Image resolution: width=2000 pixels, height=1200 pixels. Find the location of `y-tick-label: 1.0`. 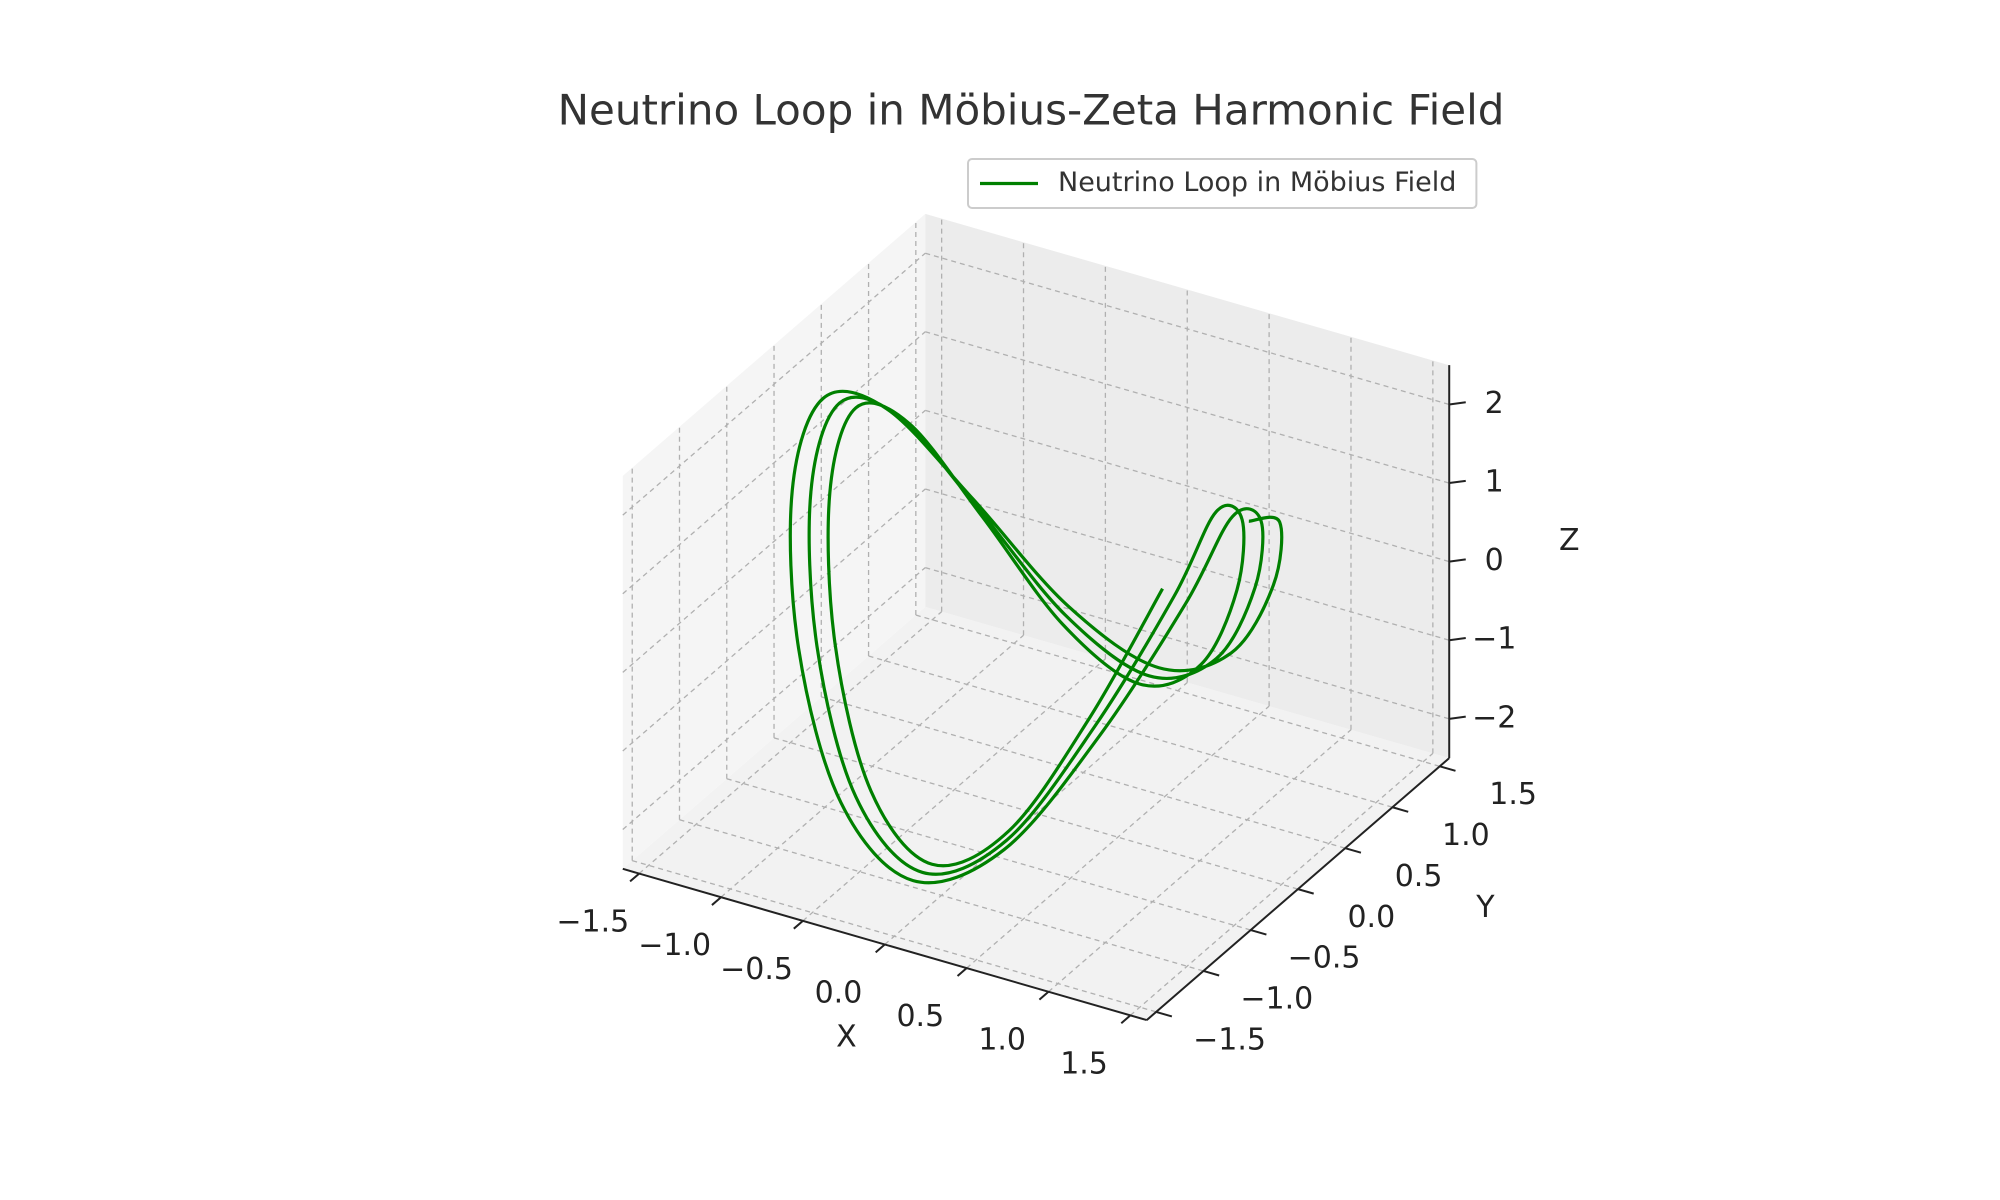

y-tick-label: 1.0 is located at coordinates (1466, 835).